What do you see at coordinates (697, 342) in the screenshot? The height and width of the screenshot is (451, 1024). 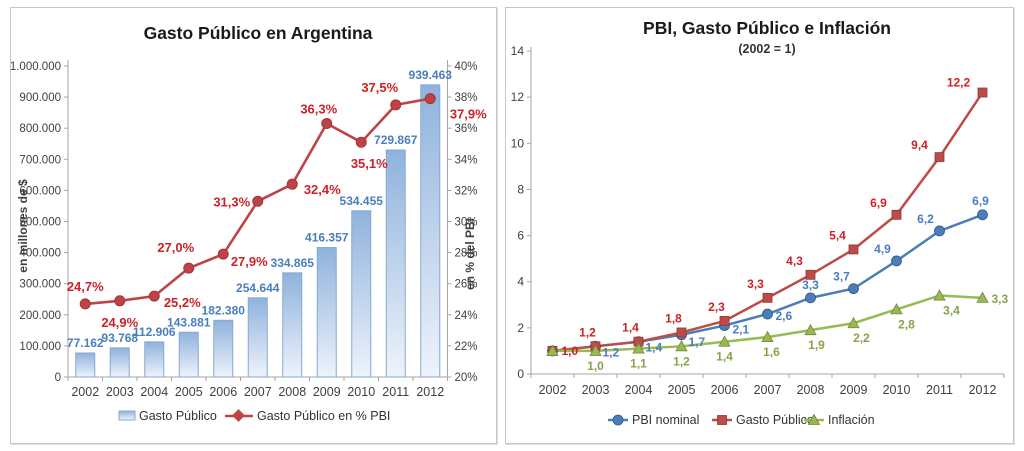 I see `data-point-label: 1,7` at bounding box center [697, 342].